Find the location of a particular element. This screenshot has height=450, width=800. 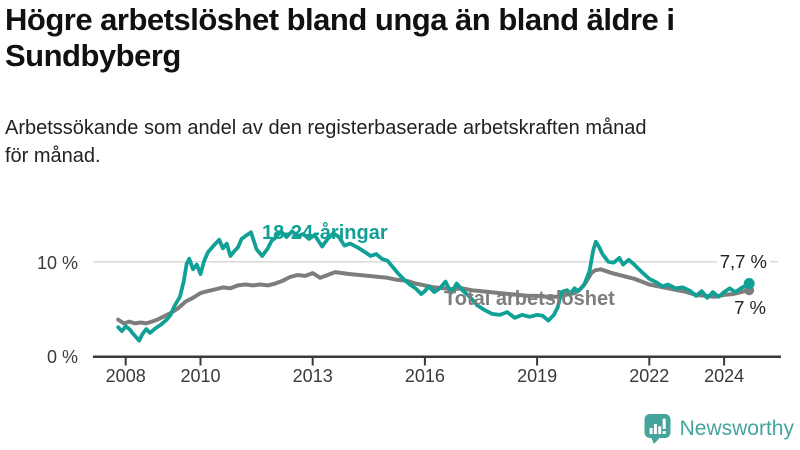

x-tick-label: 2008 is located at coordinates (126, 376).